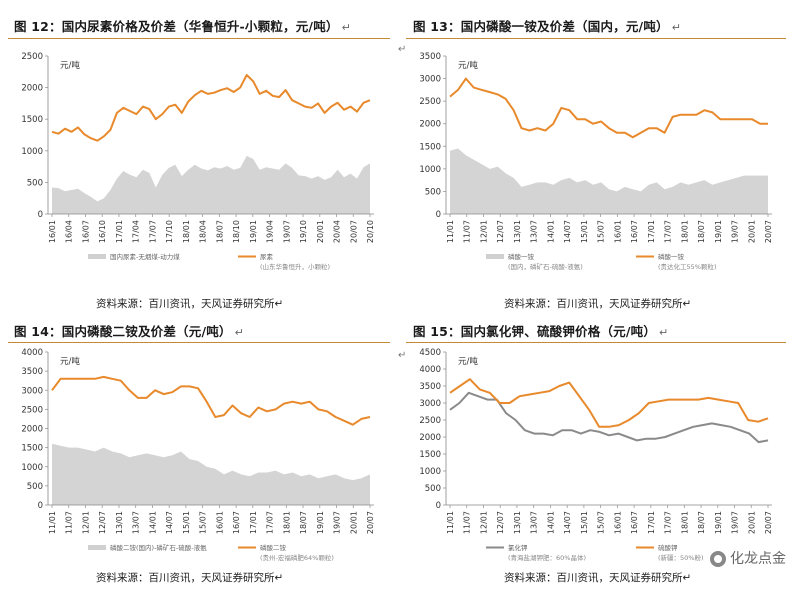 The height and width of the screenshot is (590, 792). I want to click on chart-title-13: 图 13：国内磷酸一铵及价差（国内，元/吨） ↵, so click(547, 26).